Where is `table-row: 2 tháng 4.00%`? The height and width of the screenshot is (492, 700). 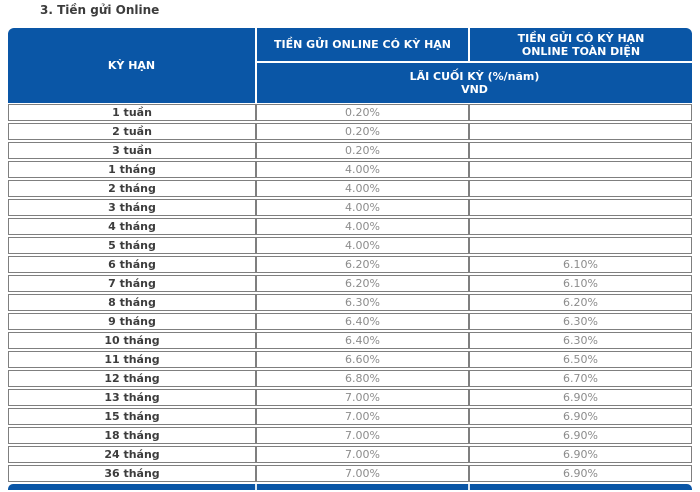 table-row: 2 tháng 4.00% is located at coordinates (350, 188).